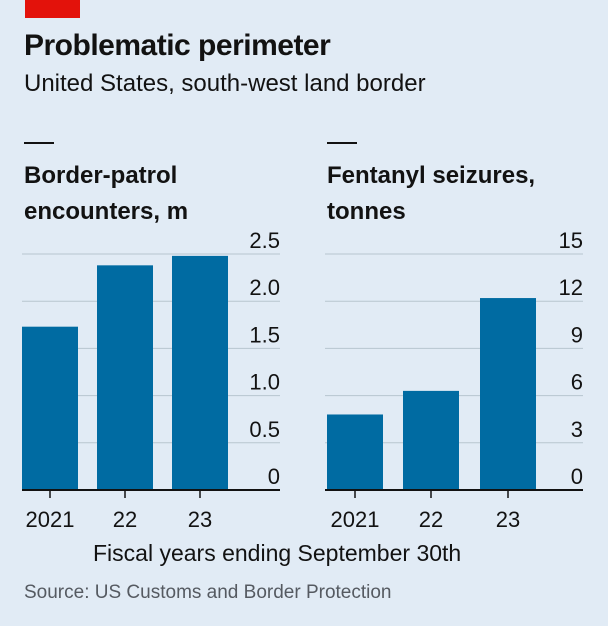 This screenshot has width=608, height=626. What do you see at coordinates (106, 211) in the screenshot?
I see `panel-title-line: encounters, m` at bounding box center [106, 211].